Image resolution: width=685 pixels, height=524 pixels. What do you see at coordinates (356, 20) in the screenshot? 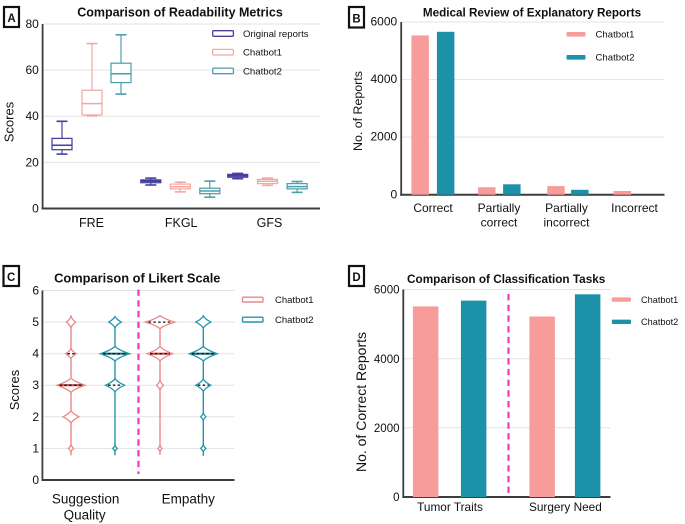
I see `svg-text: B` at bounding box center [356, 20].